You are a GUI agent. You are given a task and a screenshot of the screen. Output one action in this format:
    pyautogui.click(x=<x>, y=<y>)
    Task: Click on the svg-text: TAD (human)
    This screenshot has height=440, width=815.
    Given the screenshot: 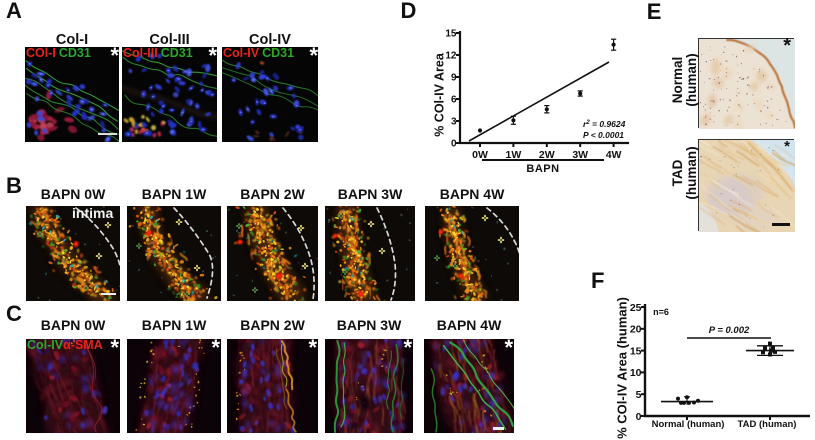 What is the action you would take?
    pyautogui.click(x=767, y=424)
    